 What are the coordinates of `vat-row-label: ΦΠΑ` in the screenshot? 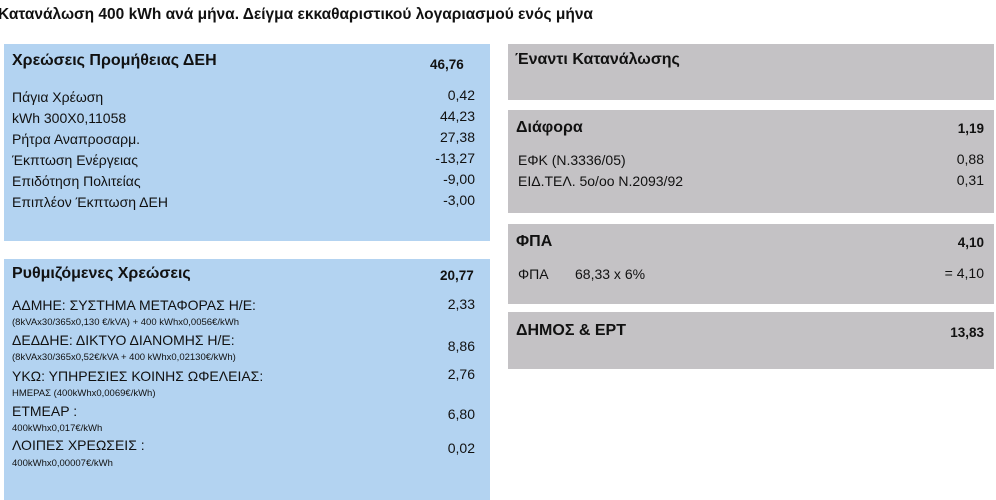 It's located at (533, 274).